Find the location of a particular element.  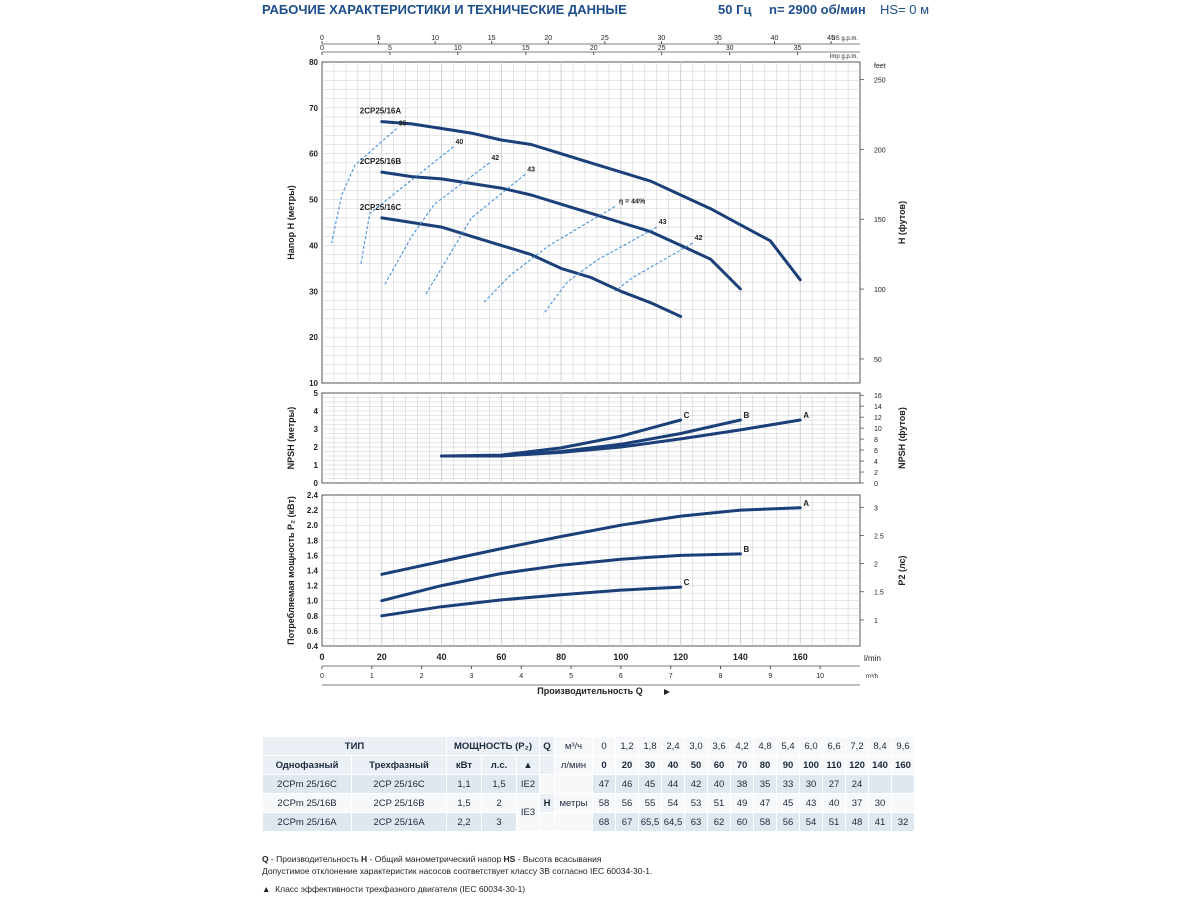

y-tick-label: 2 is located at coordinates (316, 447).